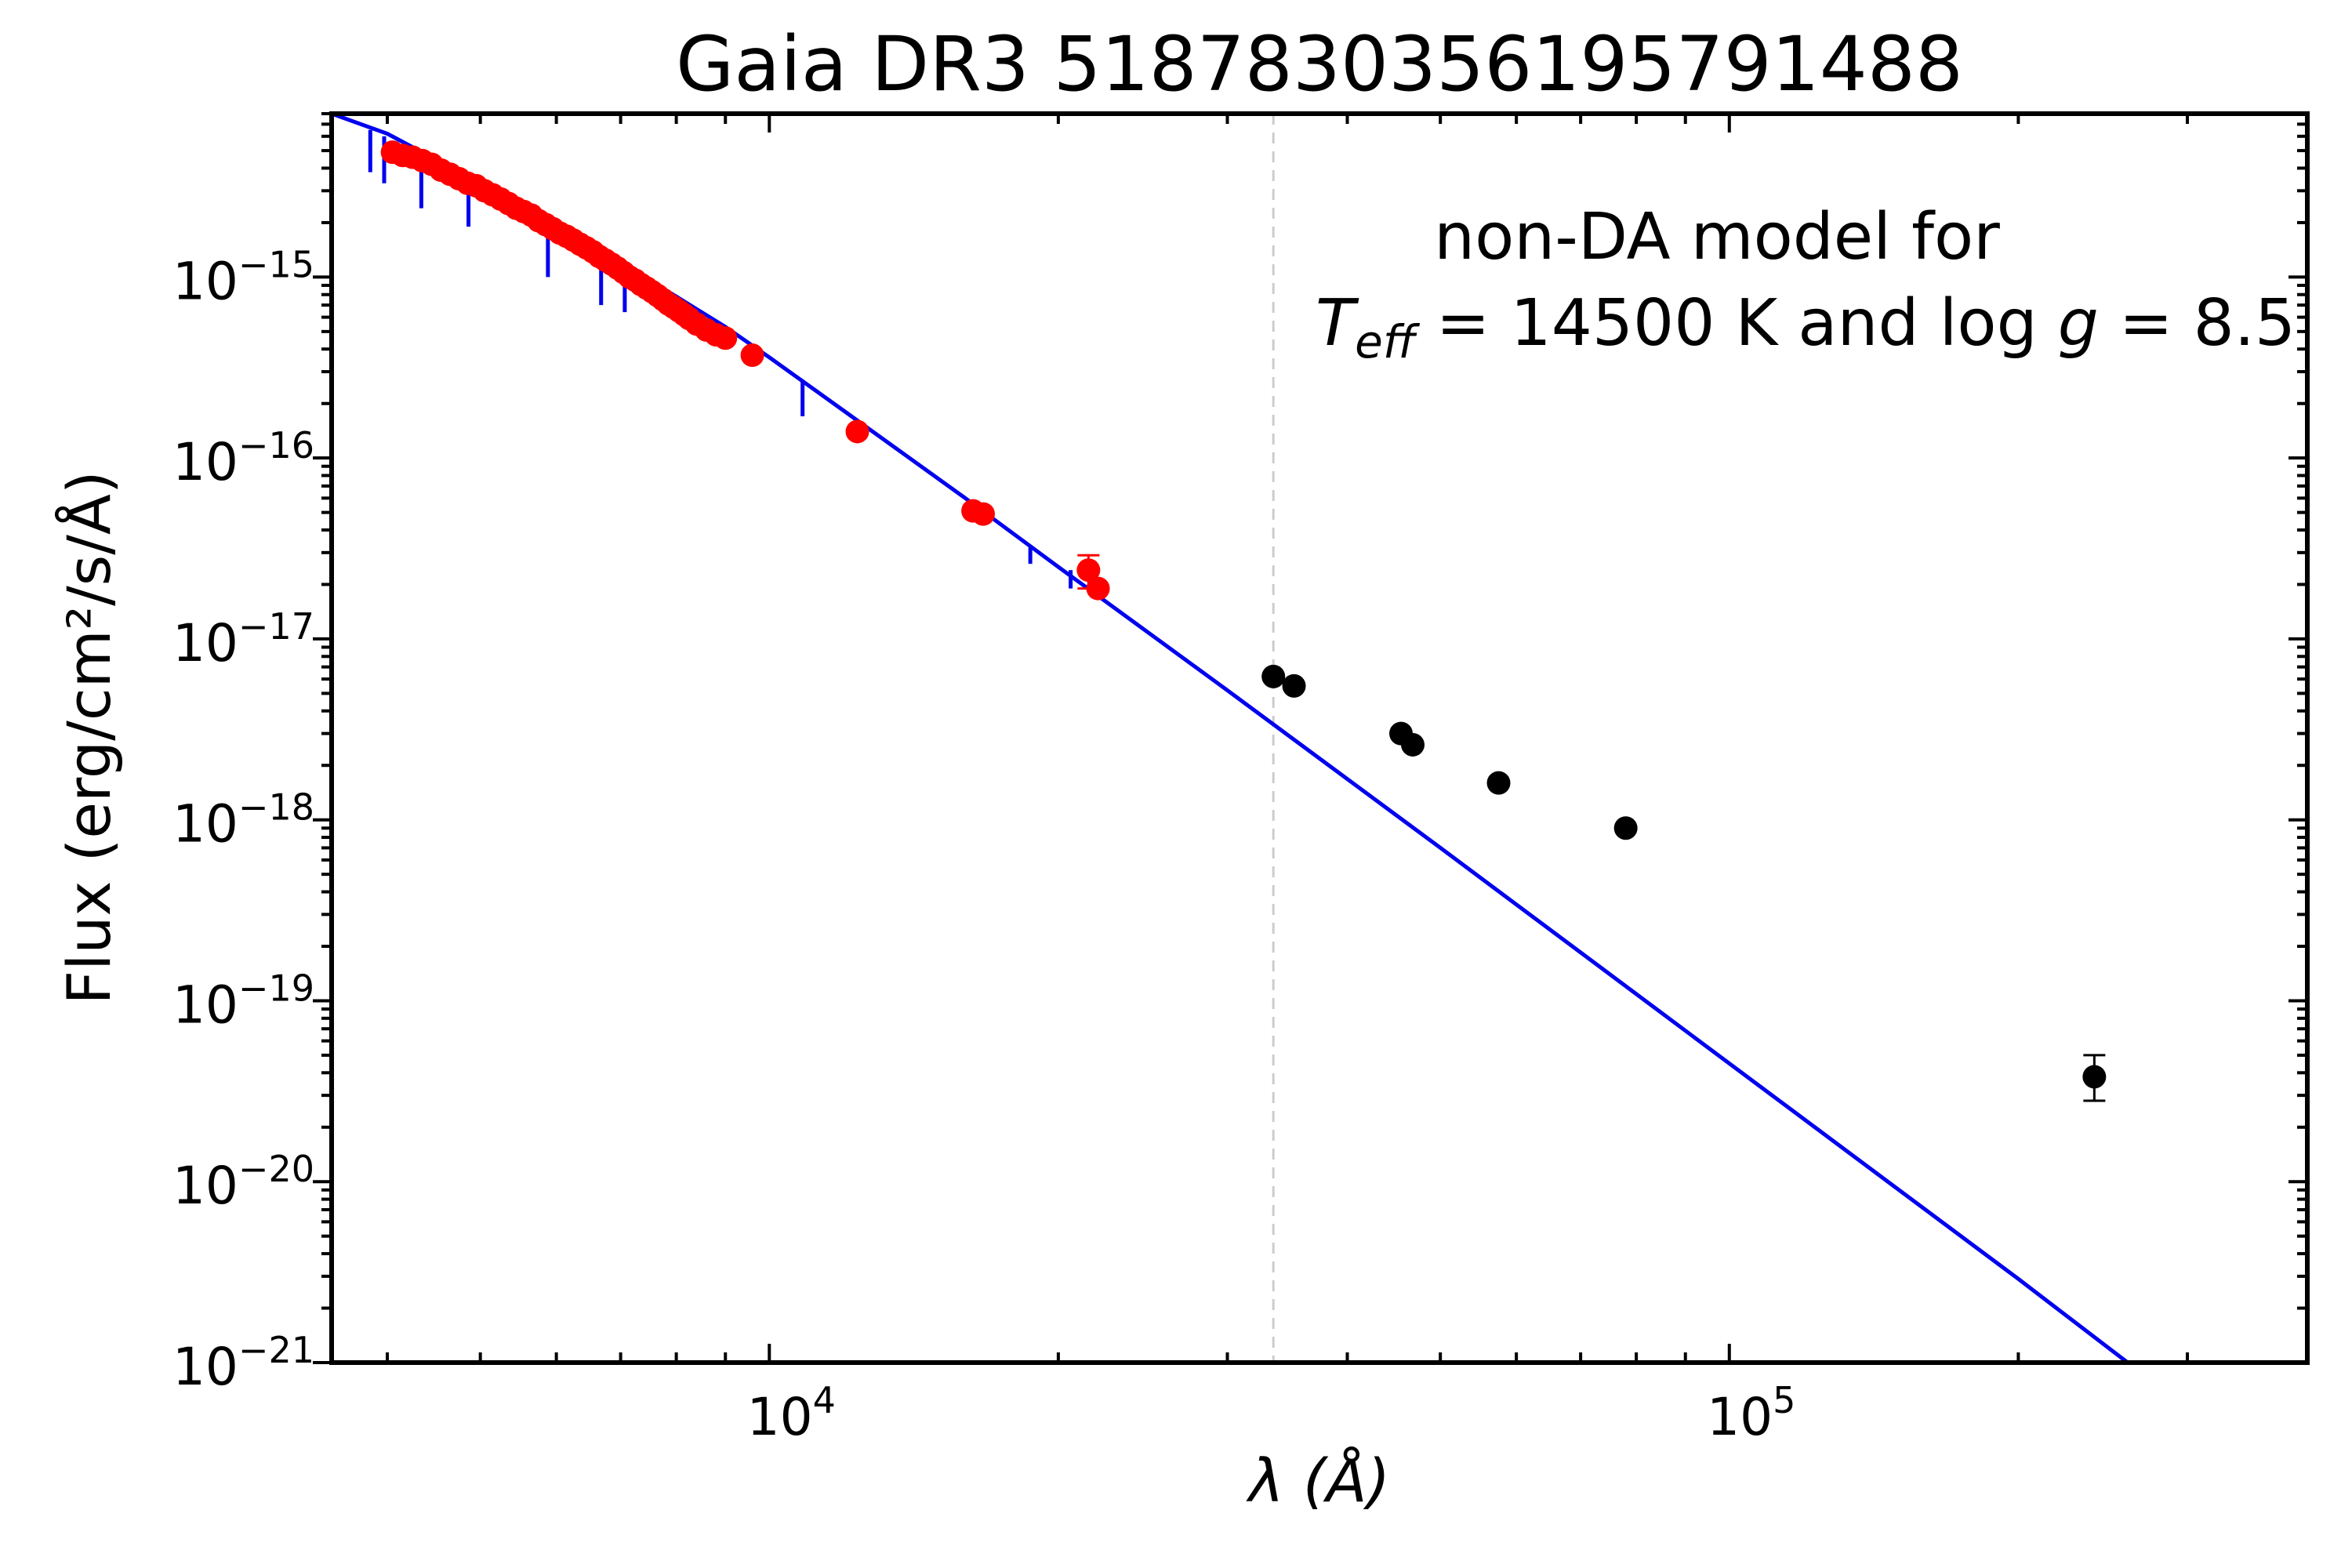  Describe the element at coordinates (243, 639) in the screenshot. I see `y-tick-label: 10−17` at that location.